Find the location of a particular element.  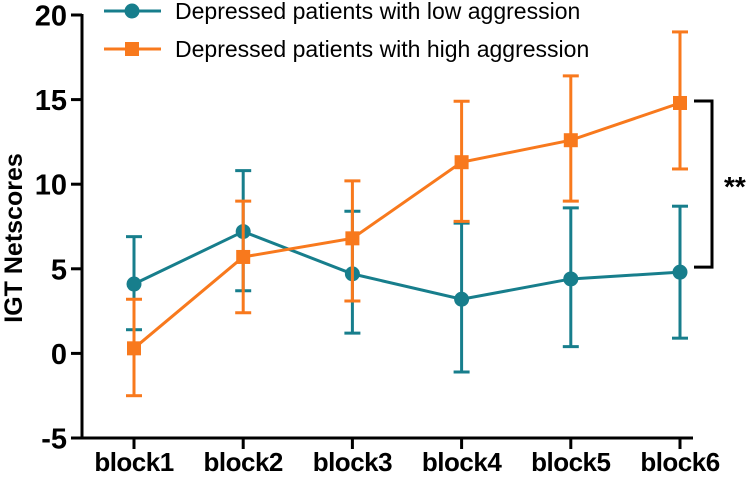

x-axis-label: block6 is located at coordinates (679, 461).